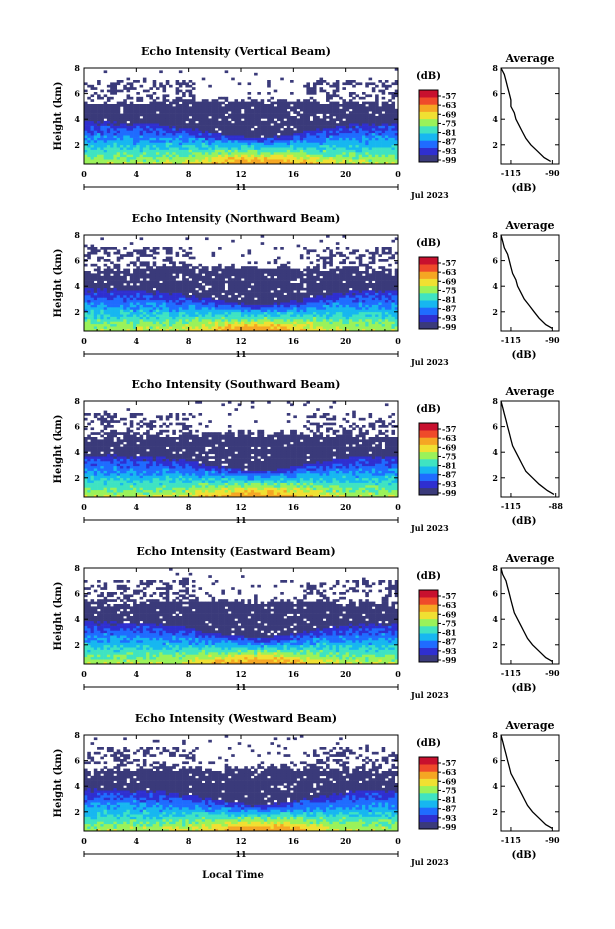 This screenshot has height=929, width=615. I want to click on x-axis-label: Local Time, so click(233, 875).